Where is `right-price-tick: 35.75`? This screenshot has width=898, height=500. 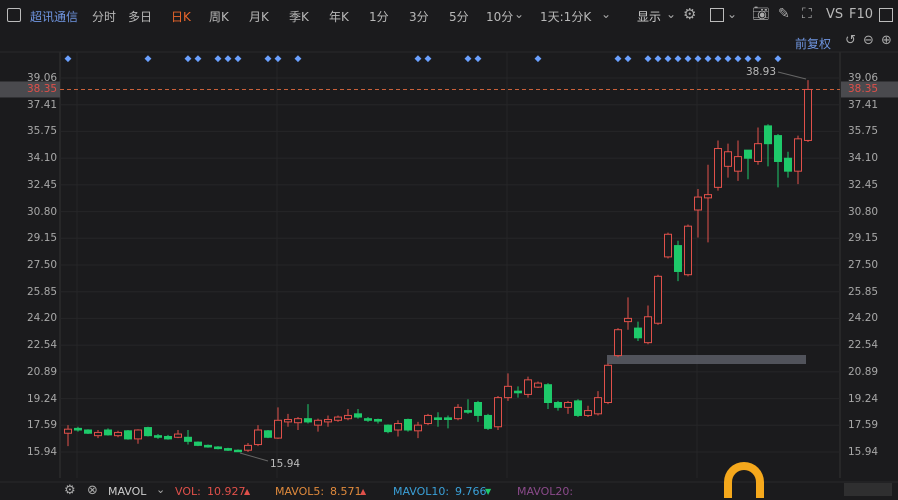
right-price-tick: 35.75 is located at coordinates (863, 131).